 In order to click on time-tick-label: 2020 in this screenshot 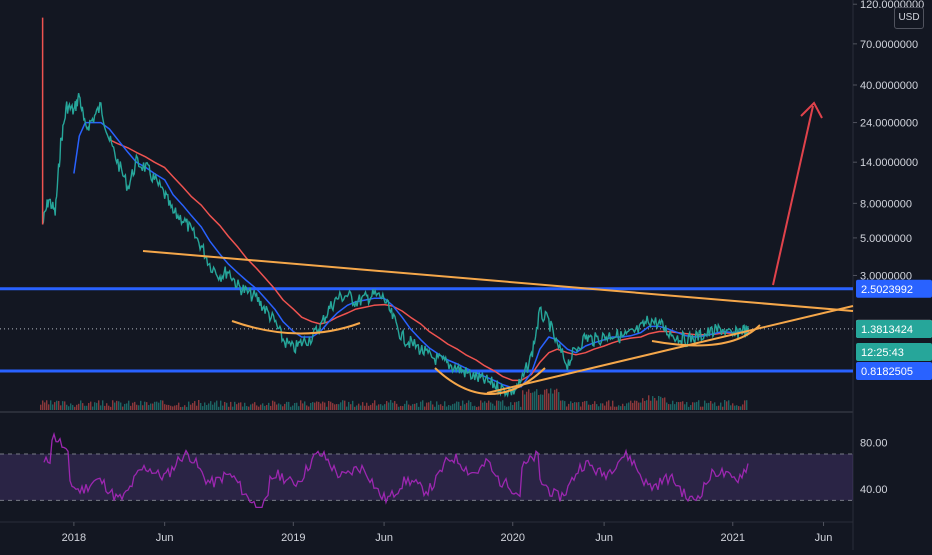, I will do `click(512, 538)`.